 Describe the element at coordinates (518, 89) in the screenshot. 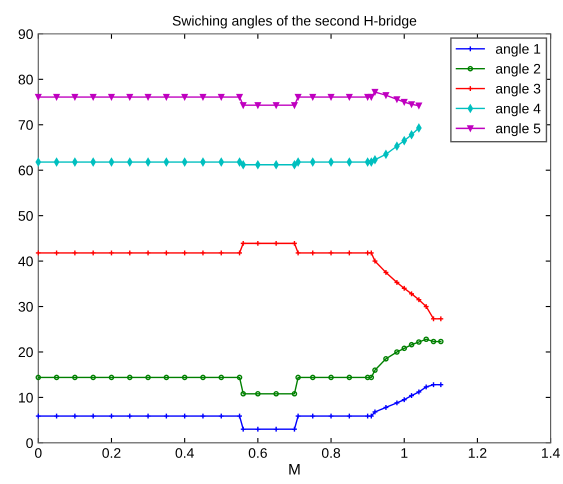

I see `legend-label: angle 3` at that location.